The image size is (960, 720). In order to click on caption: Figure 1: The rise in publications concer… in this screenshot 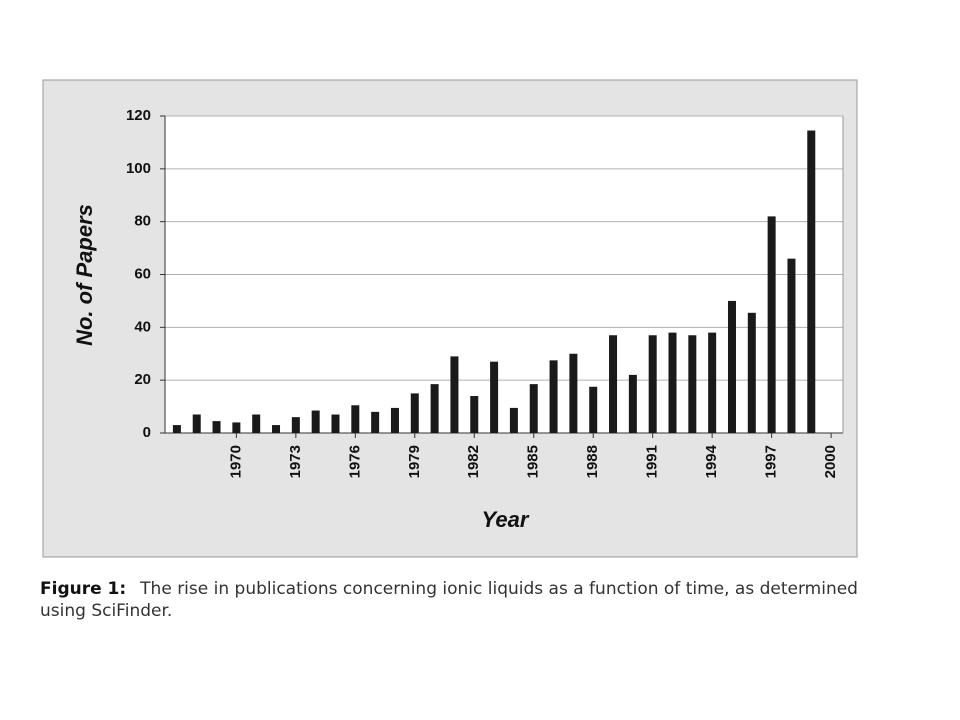, I will do `click(455, 600)`.